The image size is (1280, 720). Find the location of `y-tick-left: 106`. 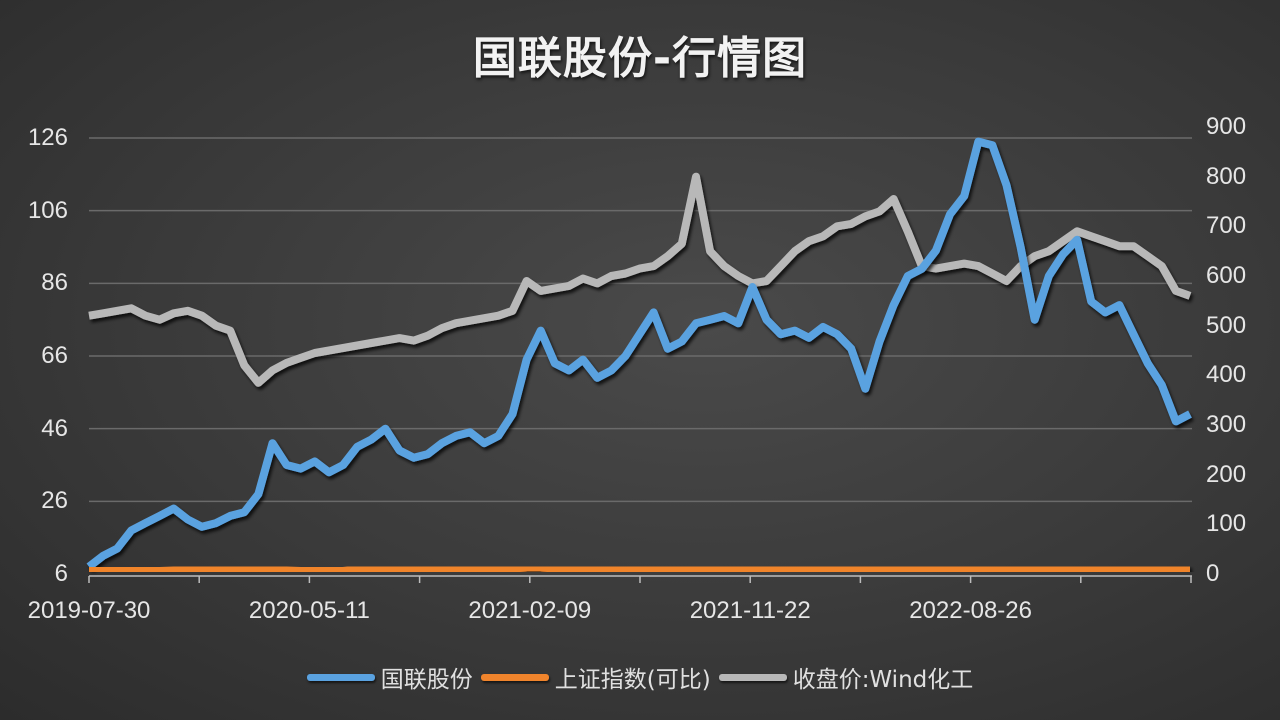

y-tick-left: 106 is located at coordinates (47, 210).